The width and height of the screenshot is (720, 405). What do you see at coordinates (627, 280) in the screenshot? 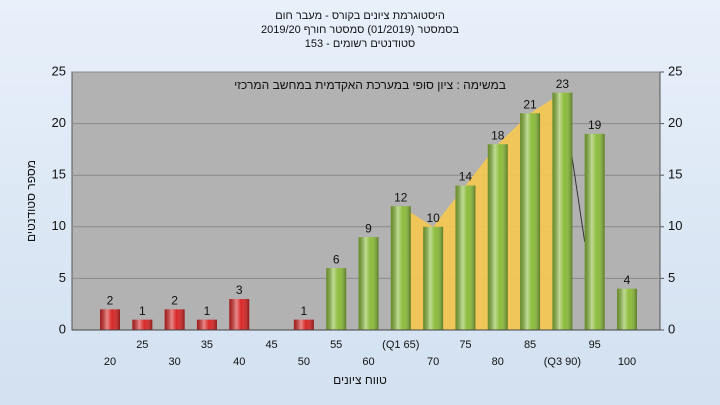
I see `value-label: 4` at bounding box center [627, 280].